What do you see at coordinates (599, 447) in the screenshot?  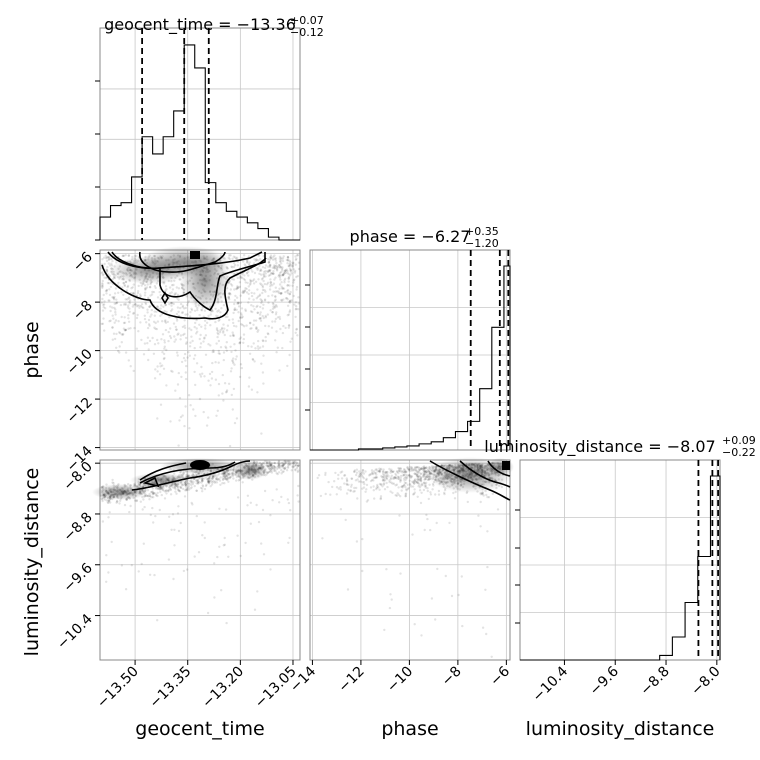 I see `title-luminosity-distance: luminosity_distance = −8.07` at bounding box center [599, 447].